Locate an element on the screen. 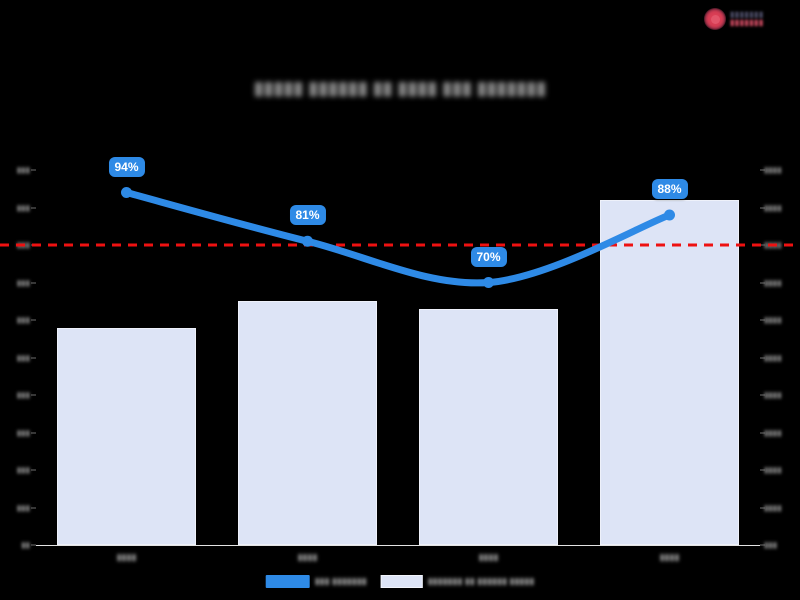 This screenshot has height=600, width=800. legend-label-bar: ▮▮▮▮▮▮▮ ▮▮ ▮▮▮▮▮▮ ▮▮▮▮▮ is located at coordinates (481, 581).